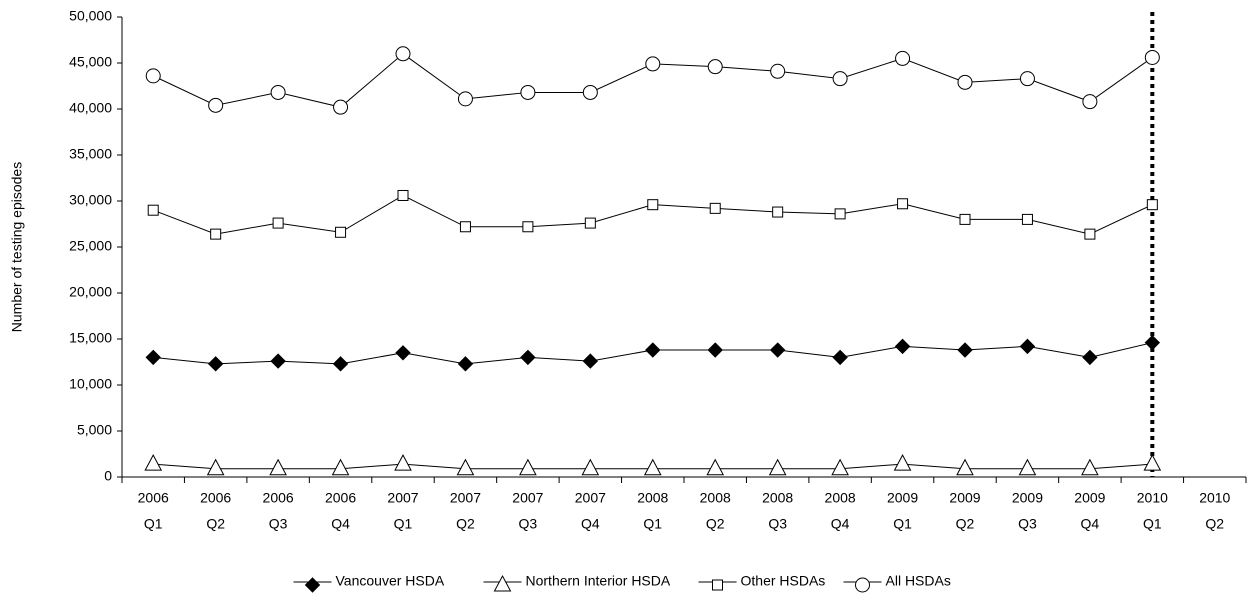 This screenshot has width=1257, height=600. I want to click on y-tick-label: 30,000, so click(90, 200).